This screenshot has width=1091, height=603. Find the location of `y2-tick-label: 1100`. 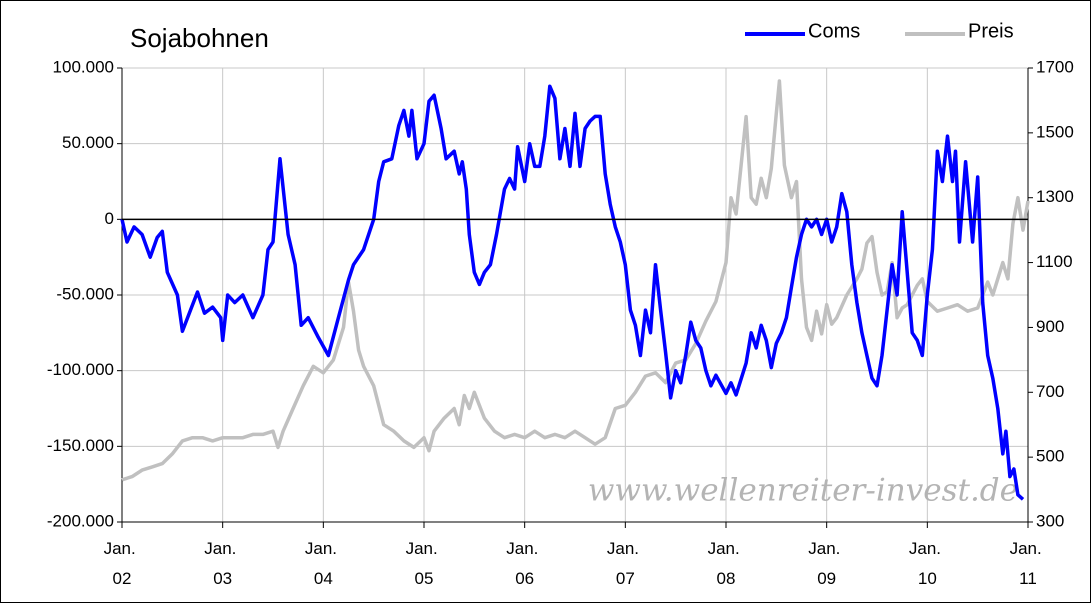

y2-tick-label: 1100 is located at coordinates (1054, 261).